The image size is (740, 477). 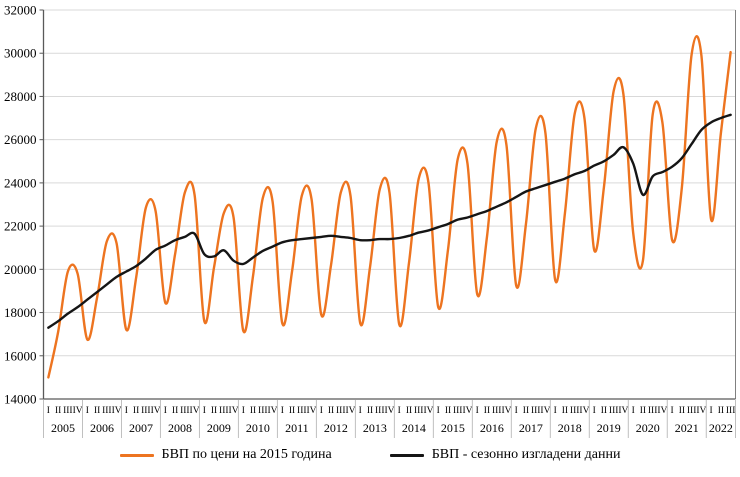 What do you see at coordinates (20, 312) in the screenshot?
I see `y-axis-label: 18000` at bounding box center [20, 312].